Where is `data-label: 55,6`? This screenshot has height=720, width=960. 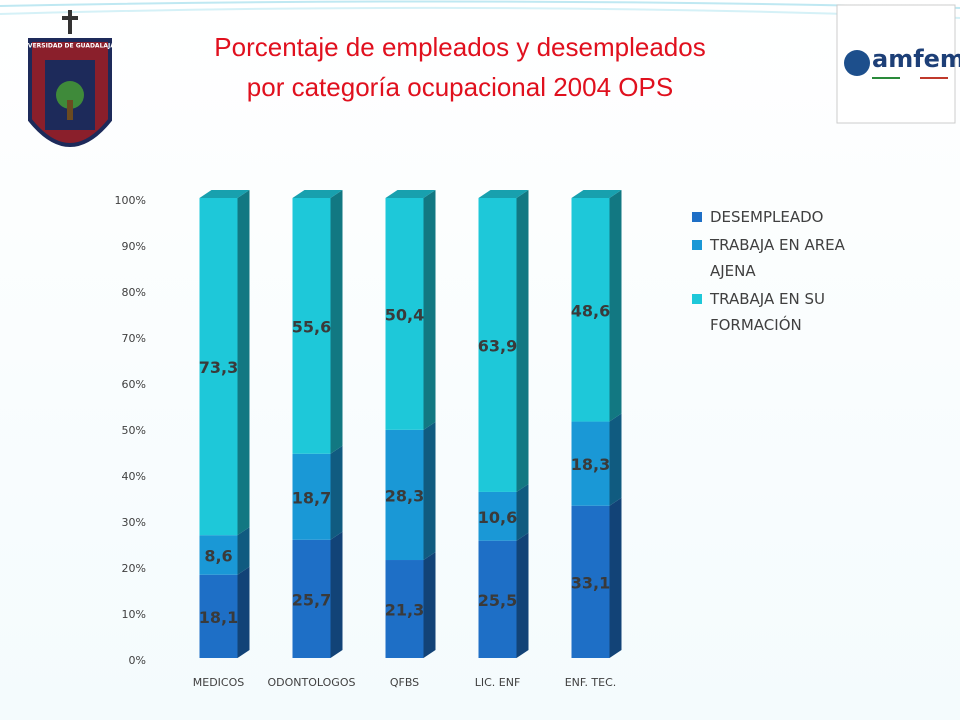 data-label: 55,6 is located at coordinates (311, 326).